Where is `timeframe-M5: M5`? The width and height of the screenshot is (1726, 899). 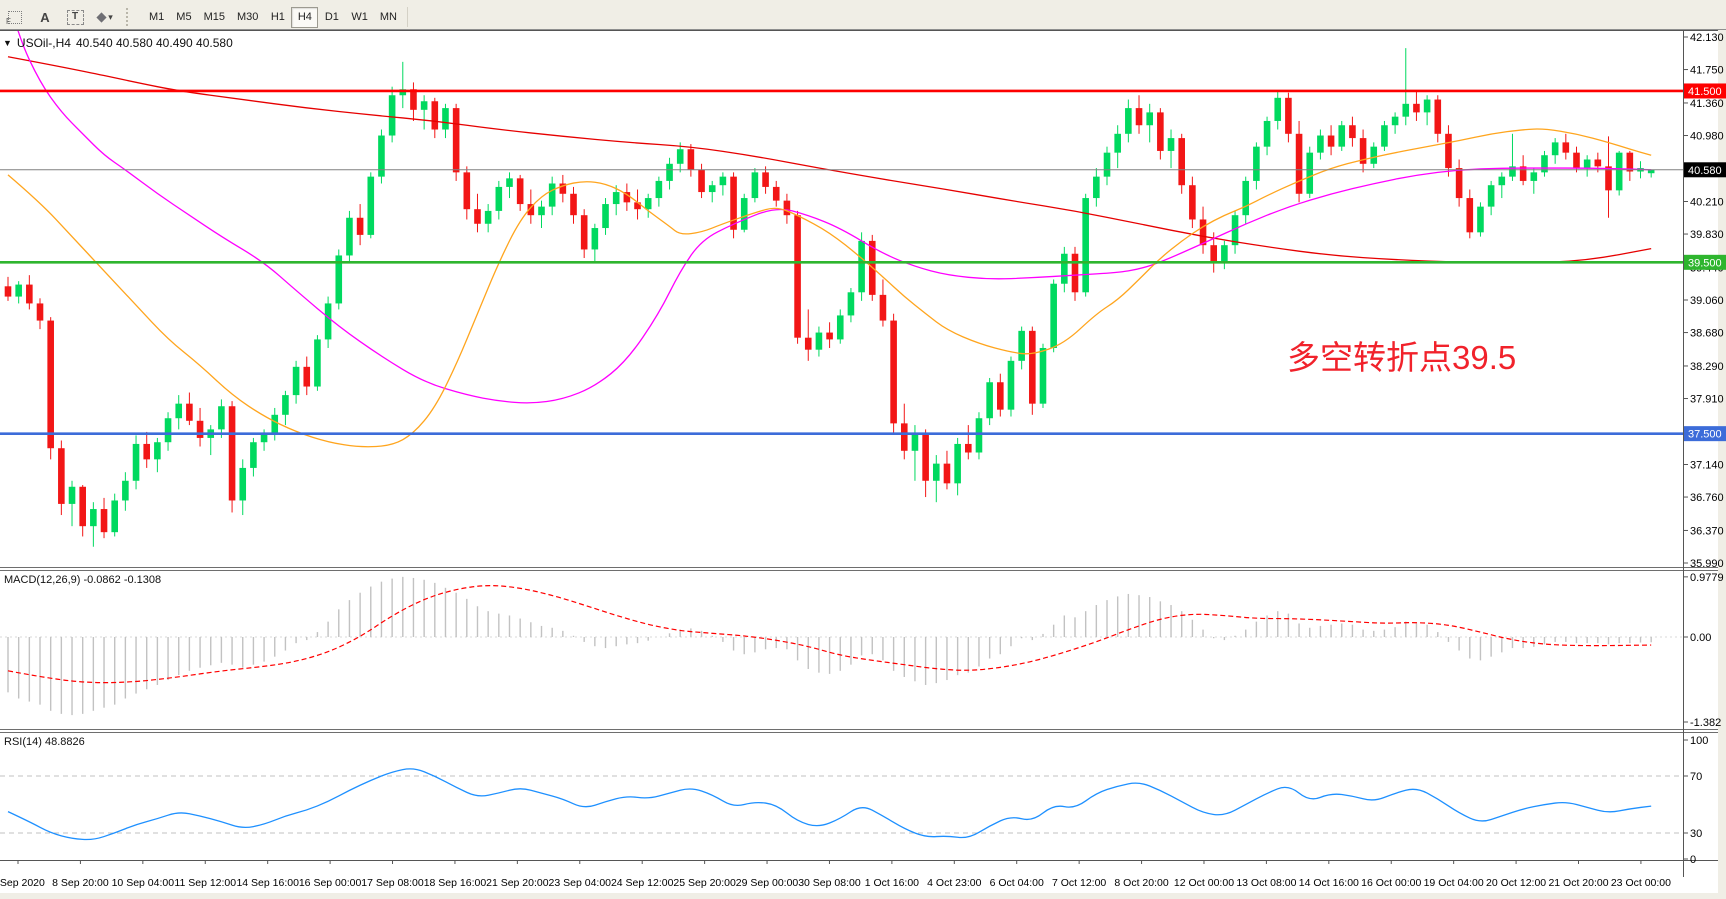
timeframe-M5: M5 is located at coordinates (183, 17).